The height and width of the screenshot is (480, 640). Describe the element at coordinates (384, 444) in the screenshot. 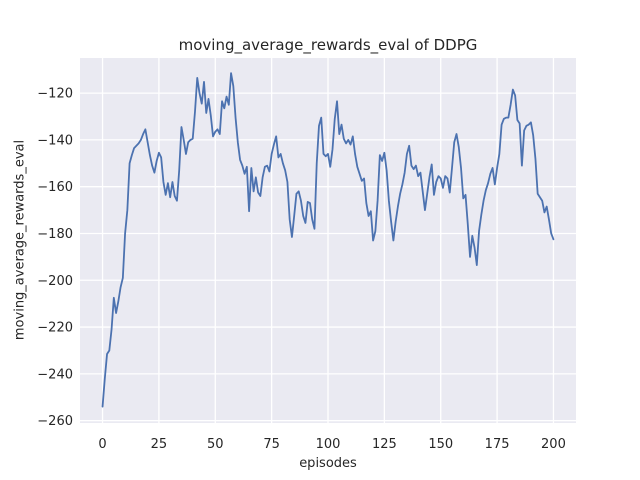

I see `x-tick-label: 125` at that location.